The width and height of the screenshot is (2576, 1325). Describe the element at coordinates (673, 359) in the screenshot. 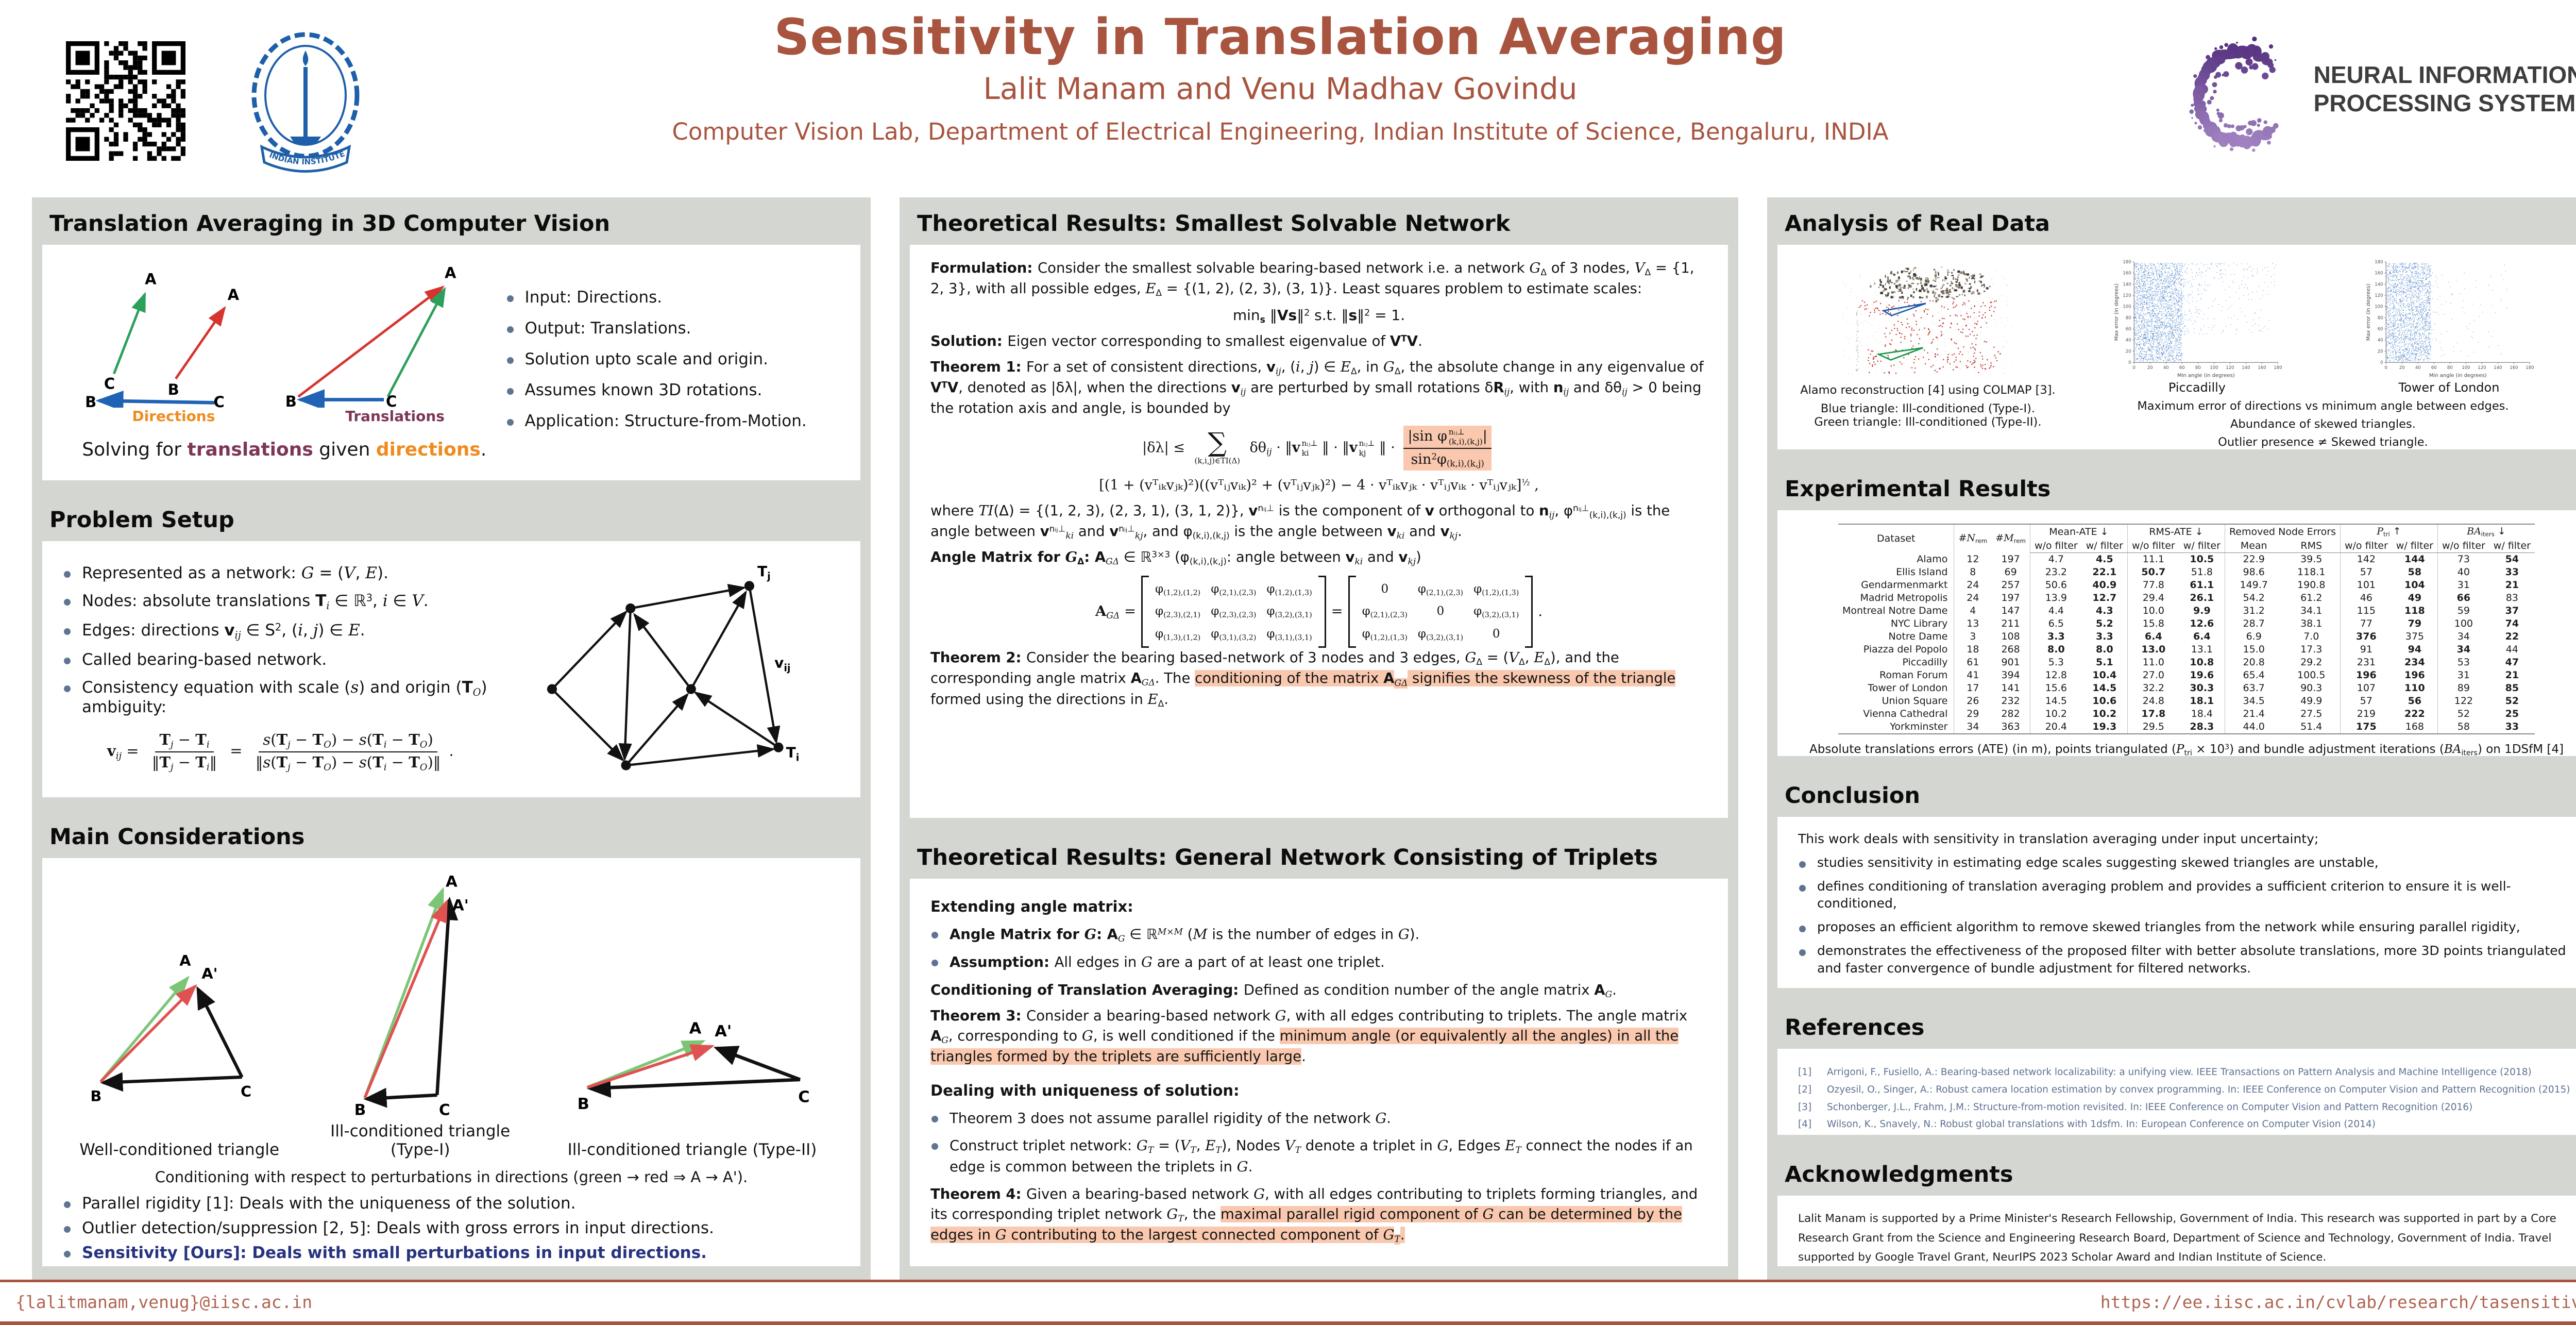

I see `list-item: Solution upto scale and origin.` at that location.